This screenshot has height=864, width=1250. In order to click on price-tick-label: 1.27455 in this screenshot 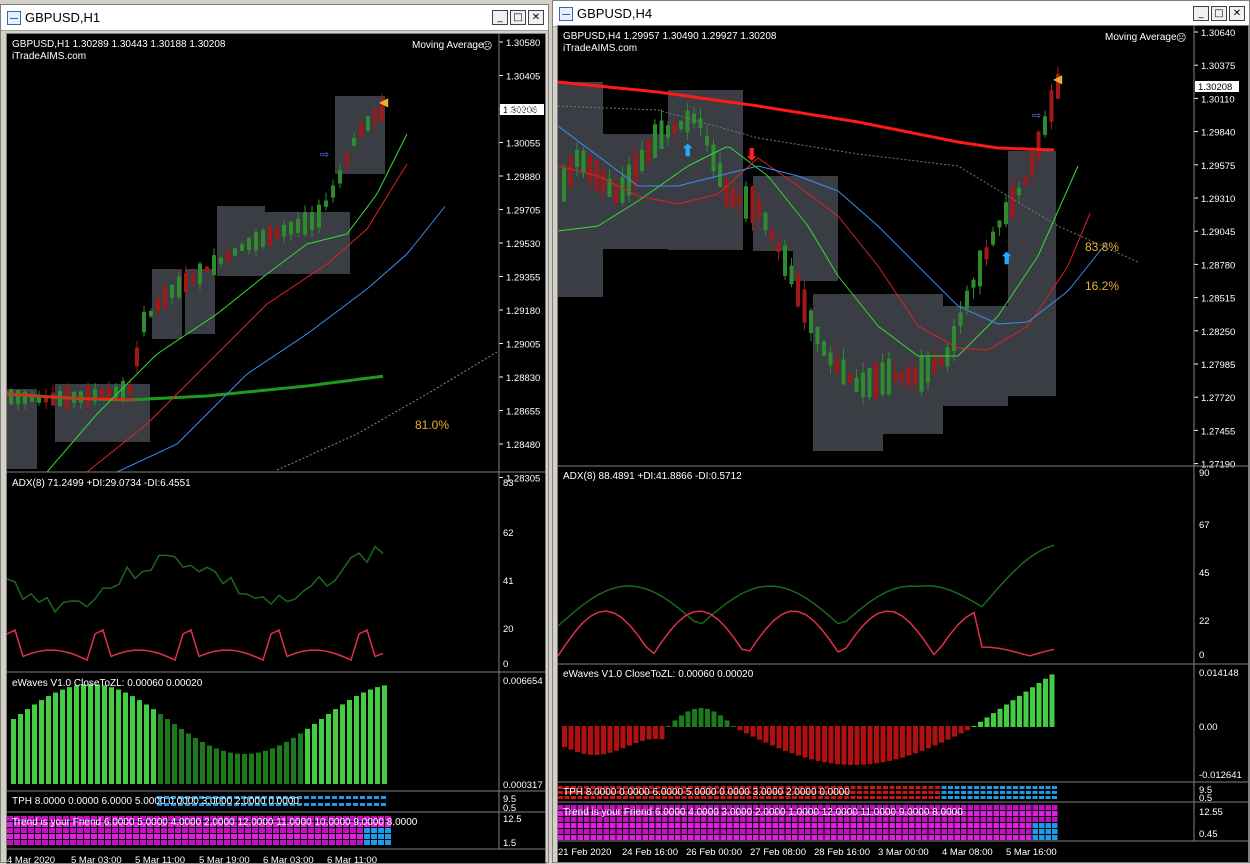, I will do `click(1218, 431)`.